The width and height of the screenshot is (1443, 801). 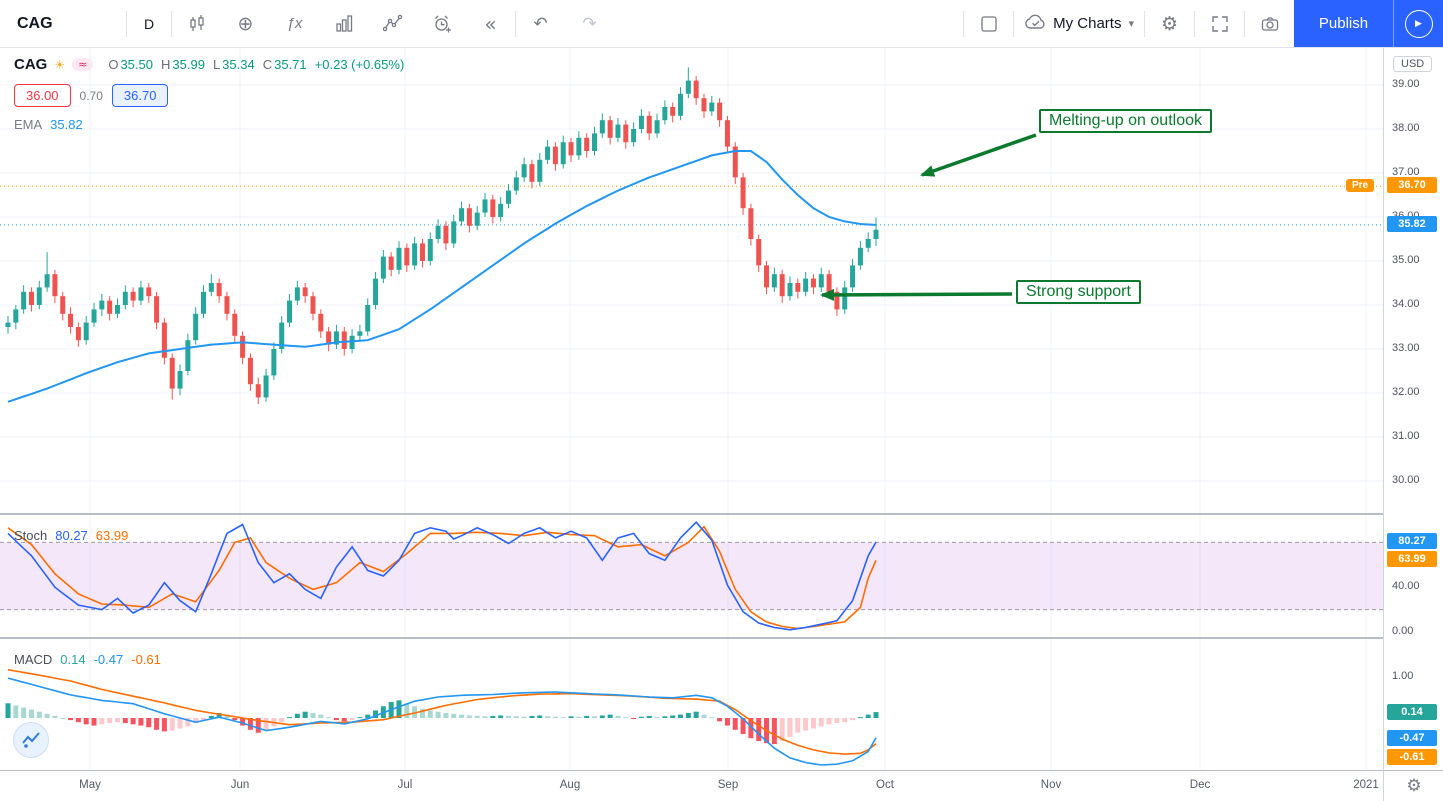 I want to click on axis-corner: ⚙, so click(x=1413, y=785).